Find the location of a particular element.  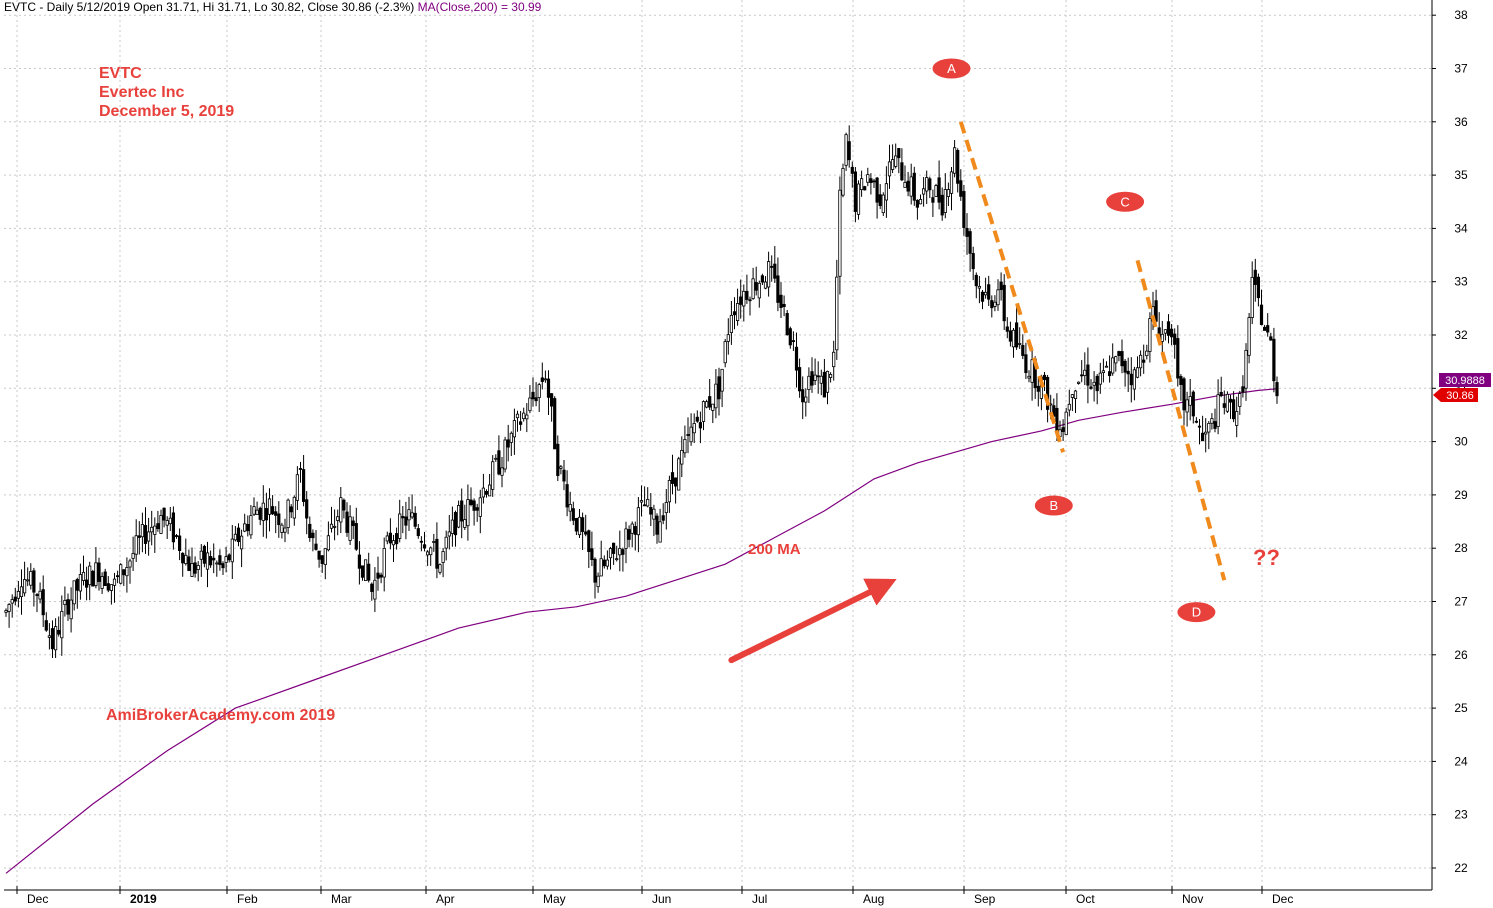

price-tags: 30.9888 30.86 is located at coordinates (1462, 387).